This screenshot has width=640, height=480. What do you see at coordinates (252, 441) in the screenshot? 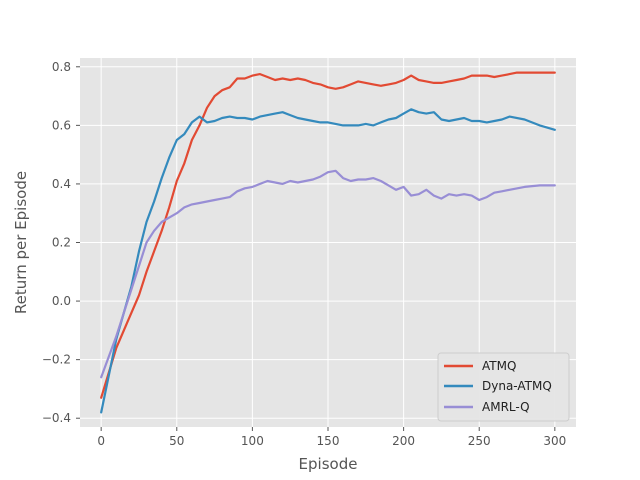
I see `x-tick-label: 100` at bounding box center [252, 441].